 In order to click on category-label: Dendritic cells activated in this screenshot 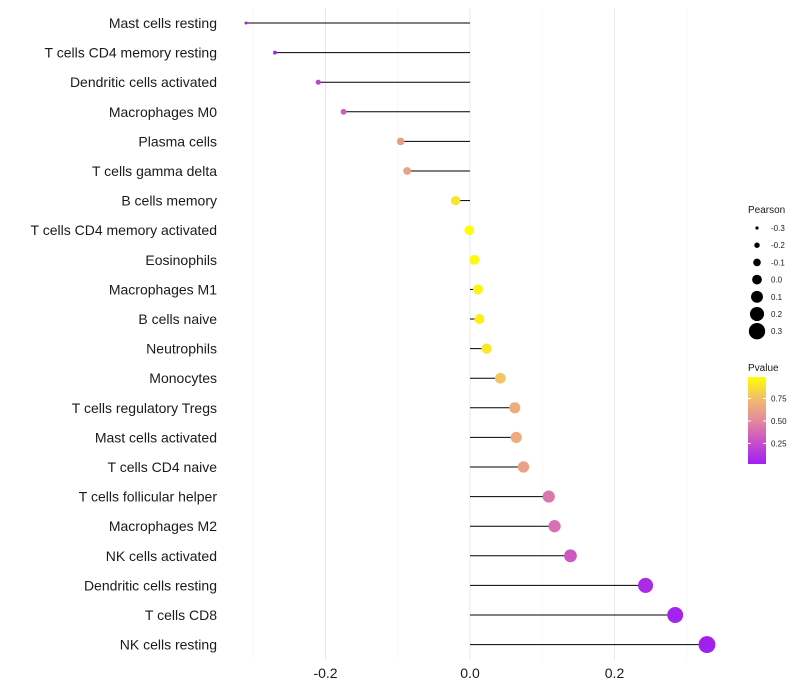, I will do `click(143, 82)`.